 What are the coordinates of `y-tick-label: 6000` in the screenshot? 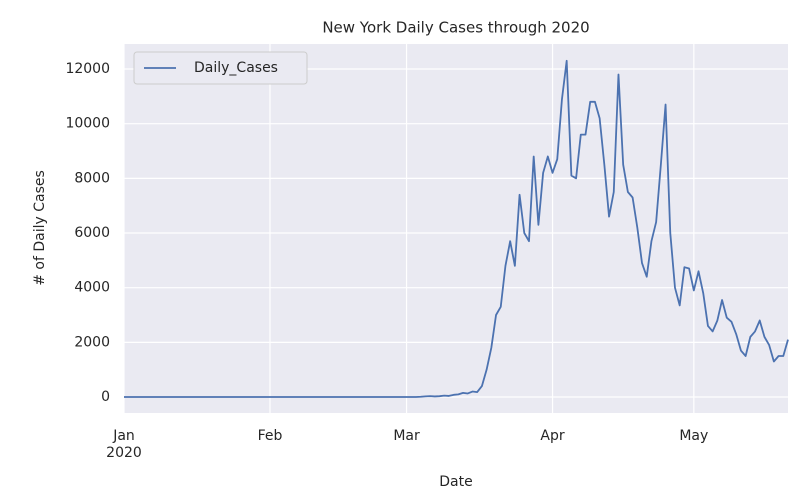 It's located at (92, 233).